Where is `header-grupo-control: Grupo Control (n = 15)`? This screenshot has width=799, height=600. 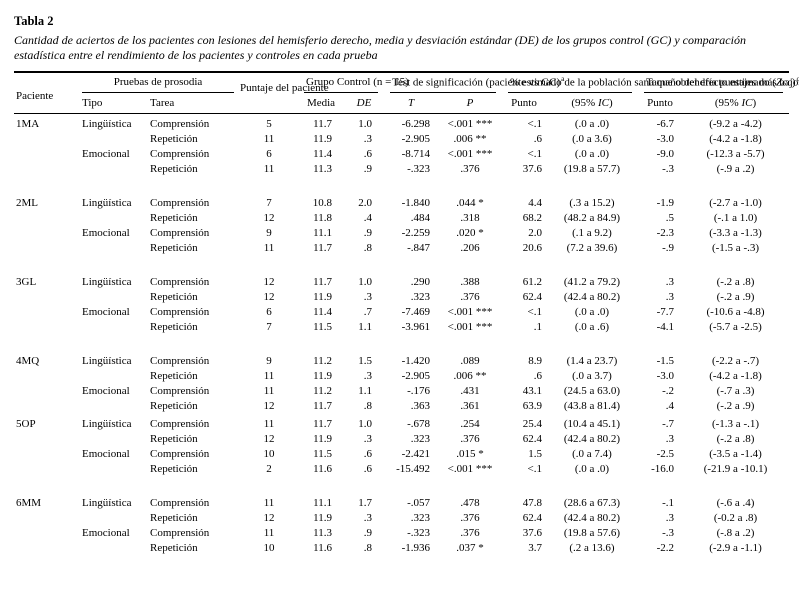 header-grupo-control: Grupo Control (n = 15) is located at coordinates (353, 83).